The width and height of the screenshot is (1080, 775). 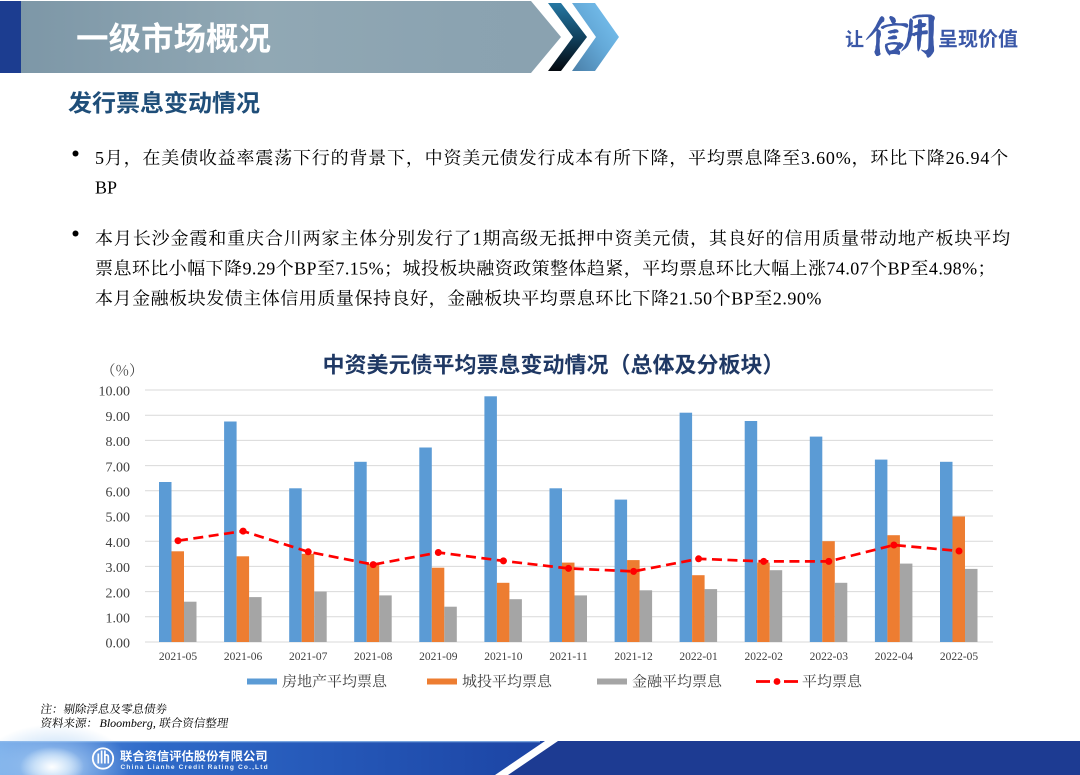 What do you see at coordinates (115, 392) in the screenshot?
I see `svg-text: 10.00` at bounding box center [115, 392].